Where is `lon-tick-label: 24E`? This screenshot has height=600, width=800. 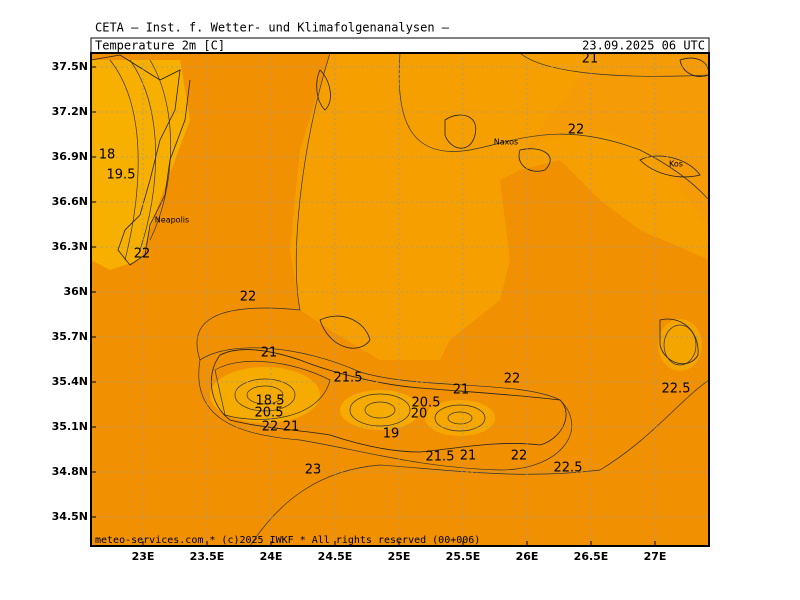 lon-tick-label: 24E is located at coordinates (271, 556).